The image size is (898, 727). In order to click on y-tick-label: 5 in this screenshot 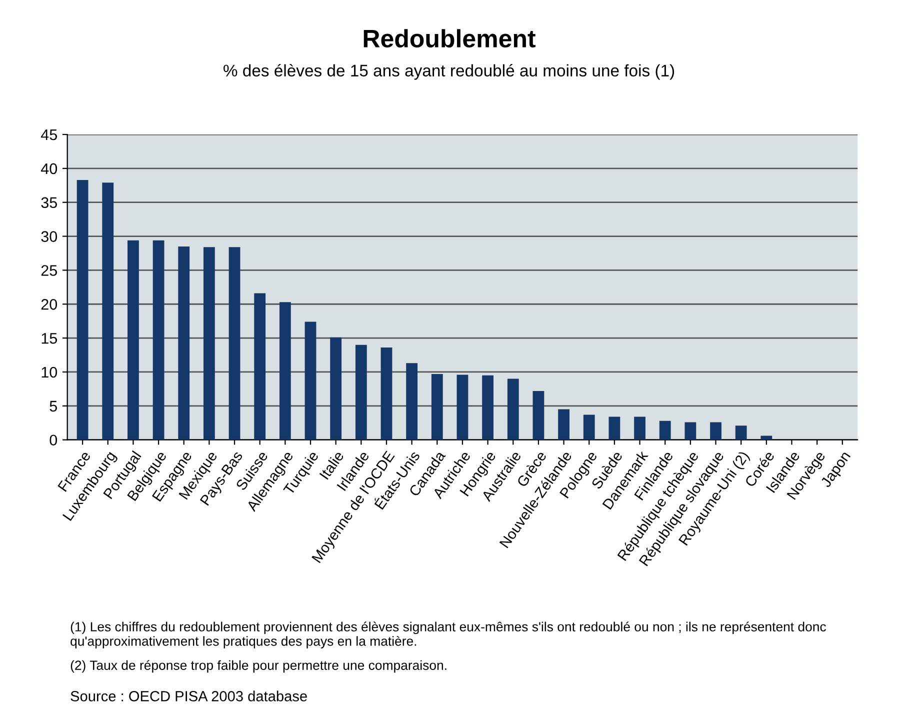, I will do `click(53, 406)`.